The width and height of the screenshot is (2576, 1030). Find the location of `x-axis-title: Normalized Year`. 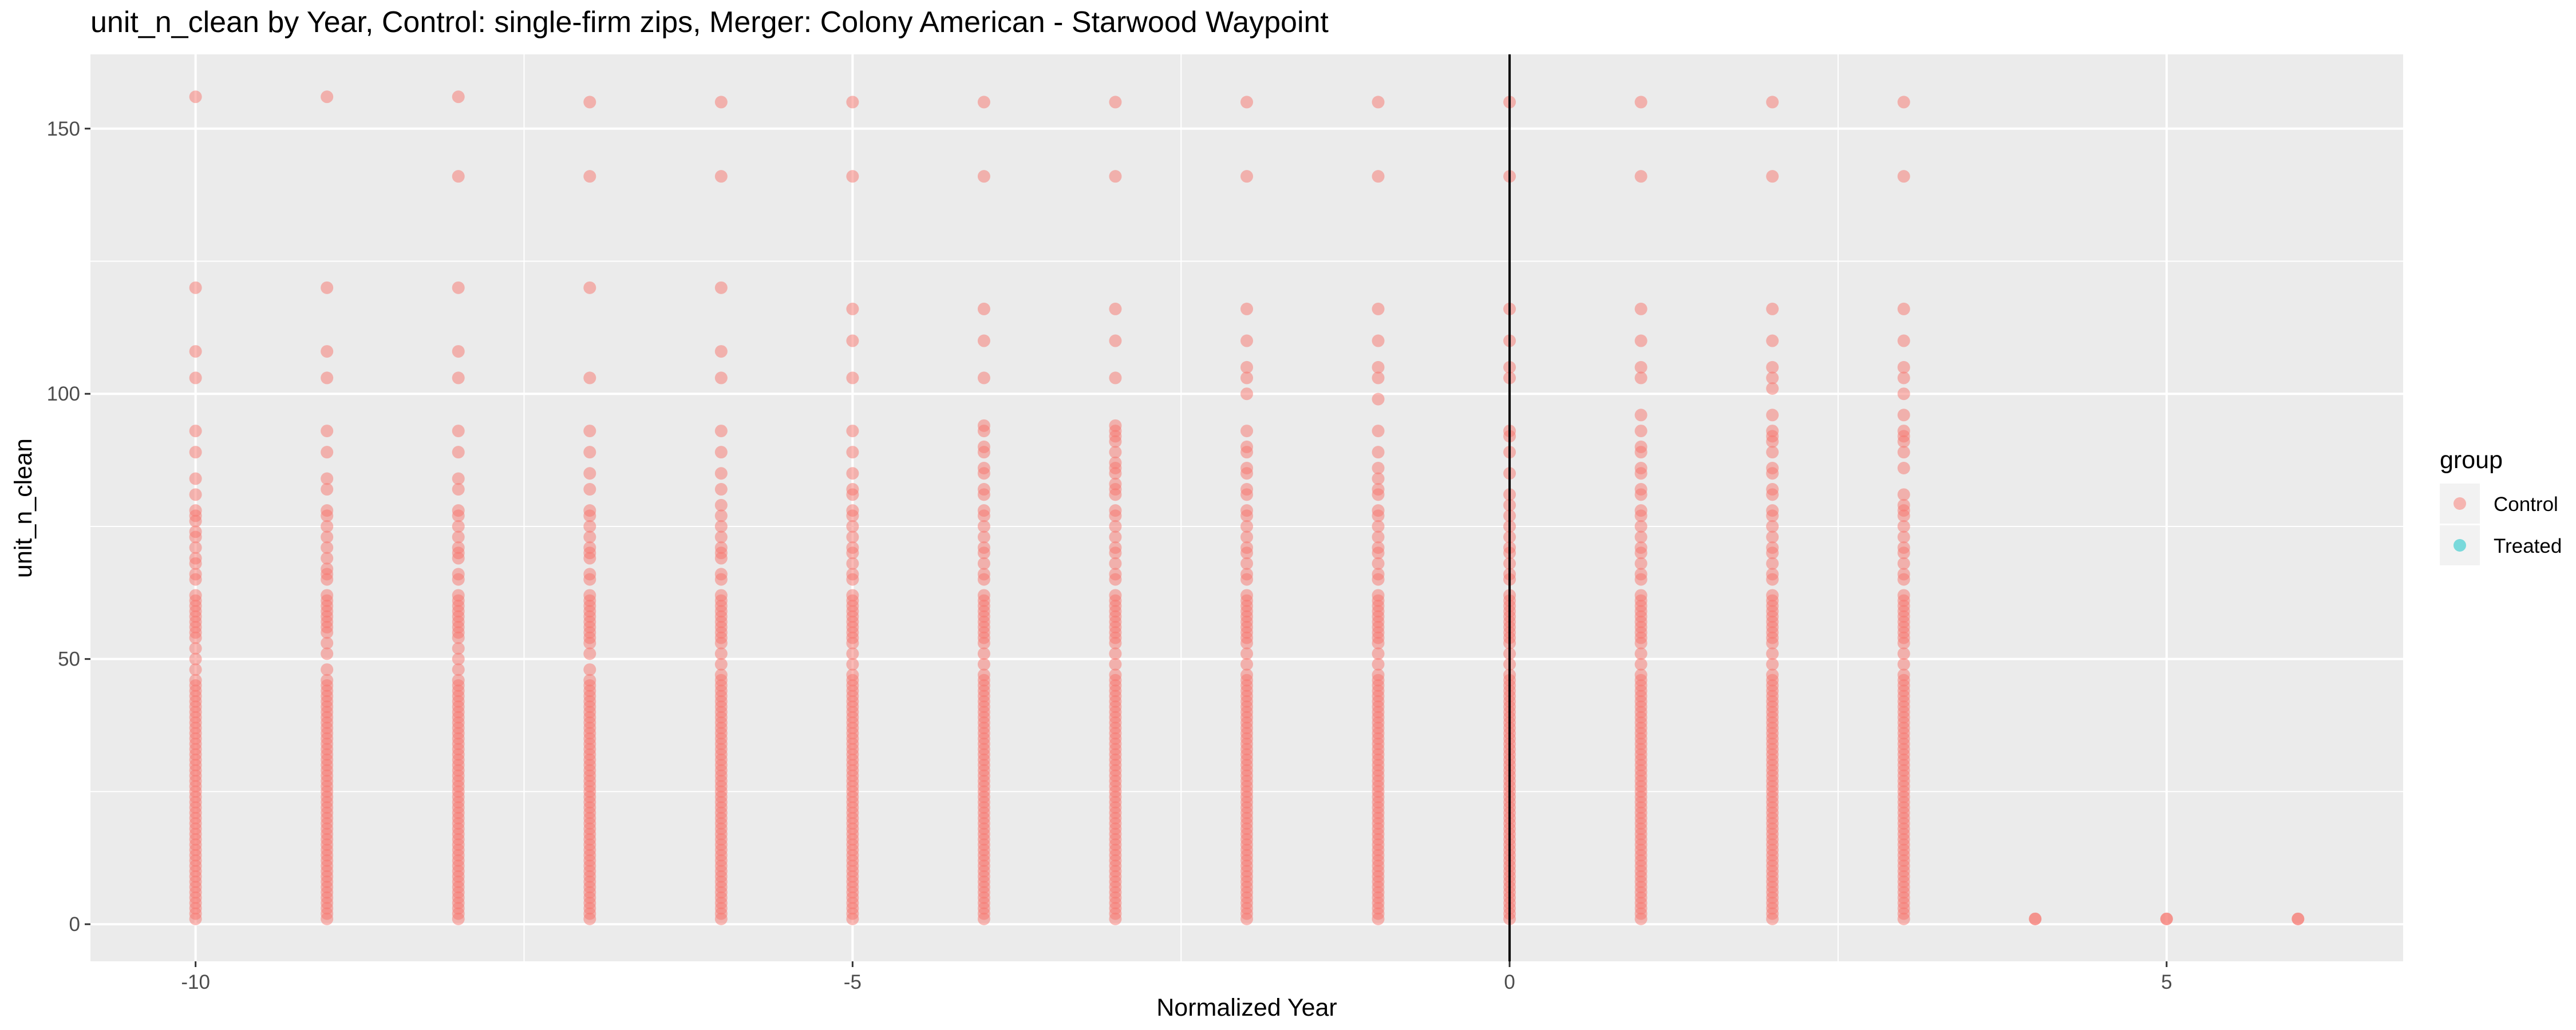

x-axis-title: Normalized Year is located at coordinates (1246, 1007).